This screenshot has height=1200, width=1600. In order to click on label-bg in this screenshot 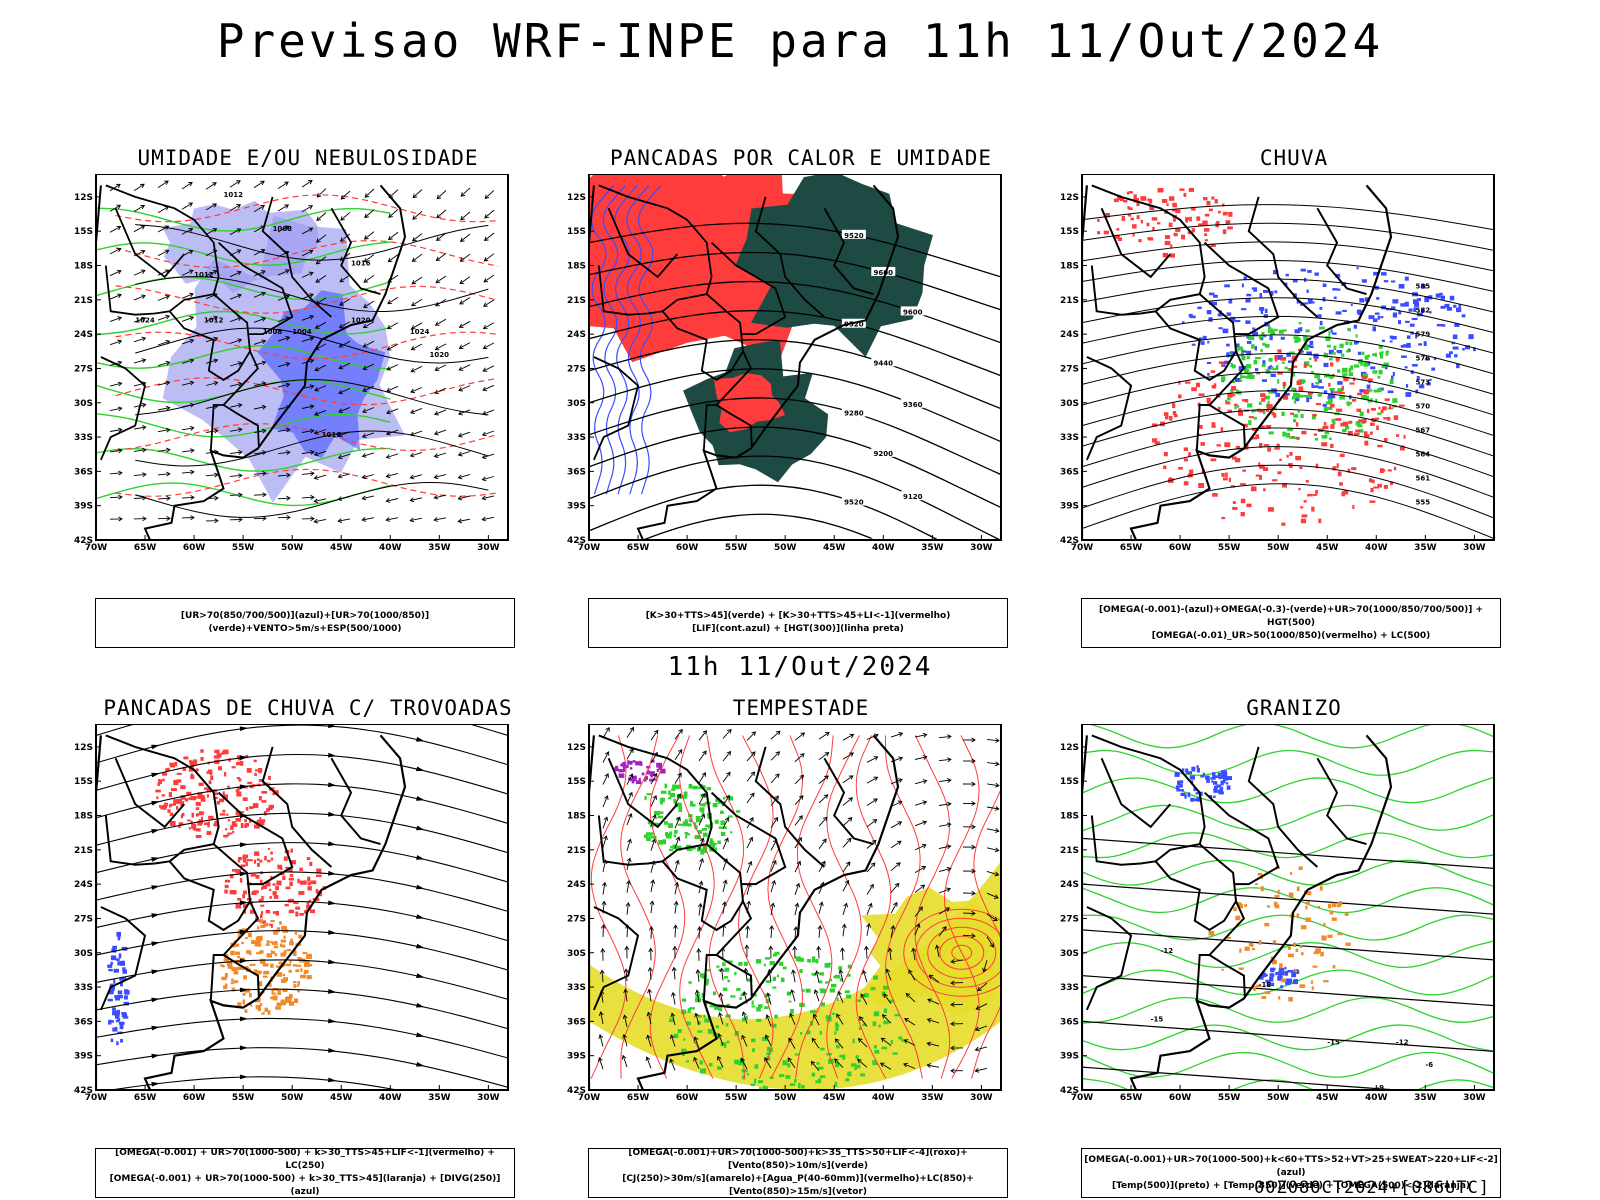, I will do `click(883, 271)`.